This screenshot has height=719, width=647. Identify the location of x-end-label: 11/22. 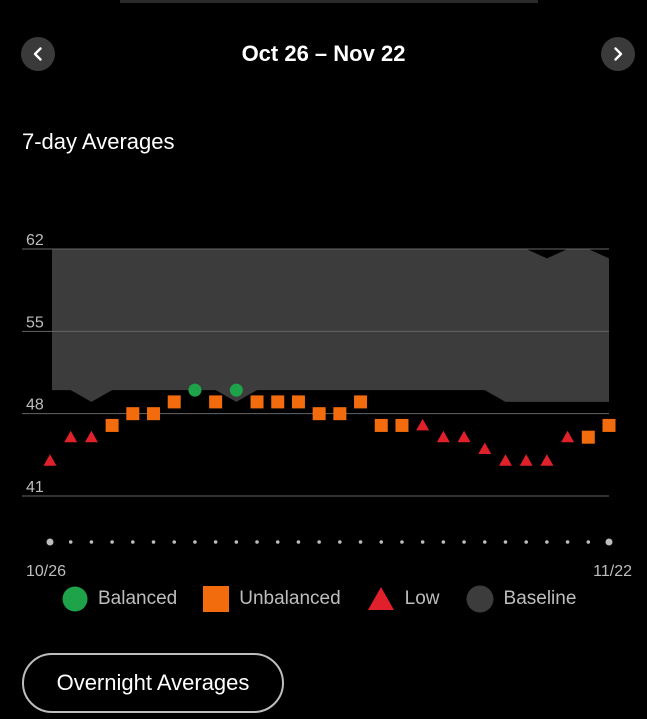
(612, 571).